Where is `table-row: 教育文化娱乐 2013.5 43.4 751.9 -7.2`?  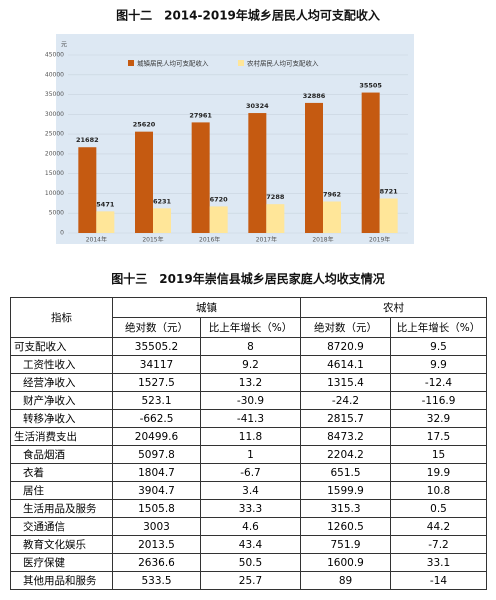
table-row: 教育文化娱乐 2013.5 43.4 751.9 -7.2 is located at coordinates (248, 544).